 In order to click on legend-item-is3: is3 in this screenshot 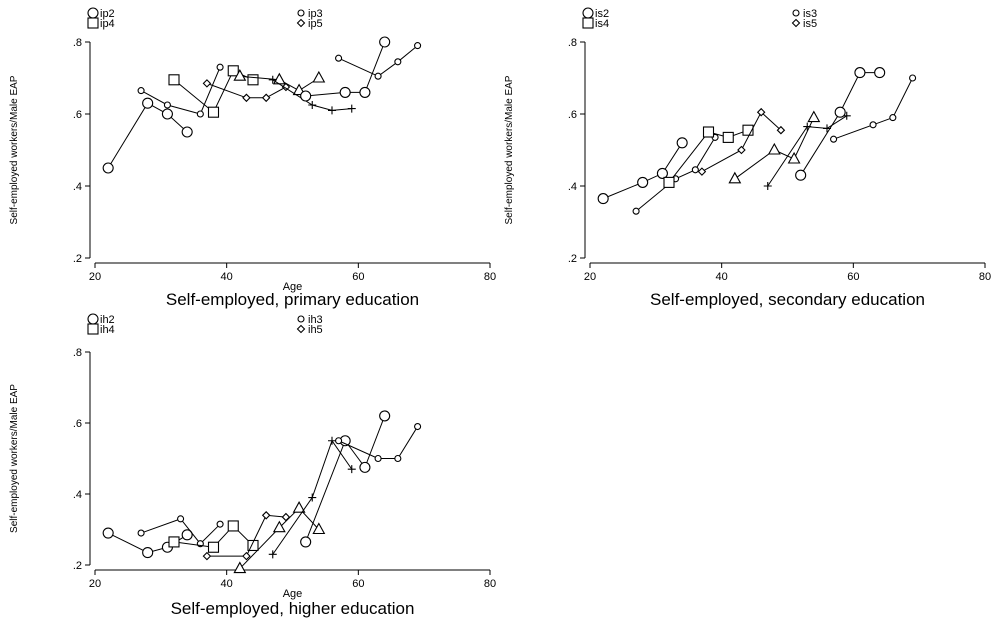, I will do `click(804, 14)`.